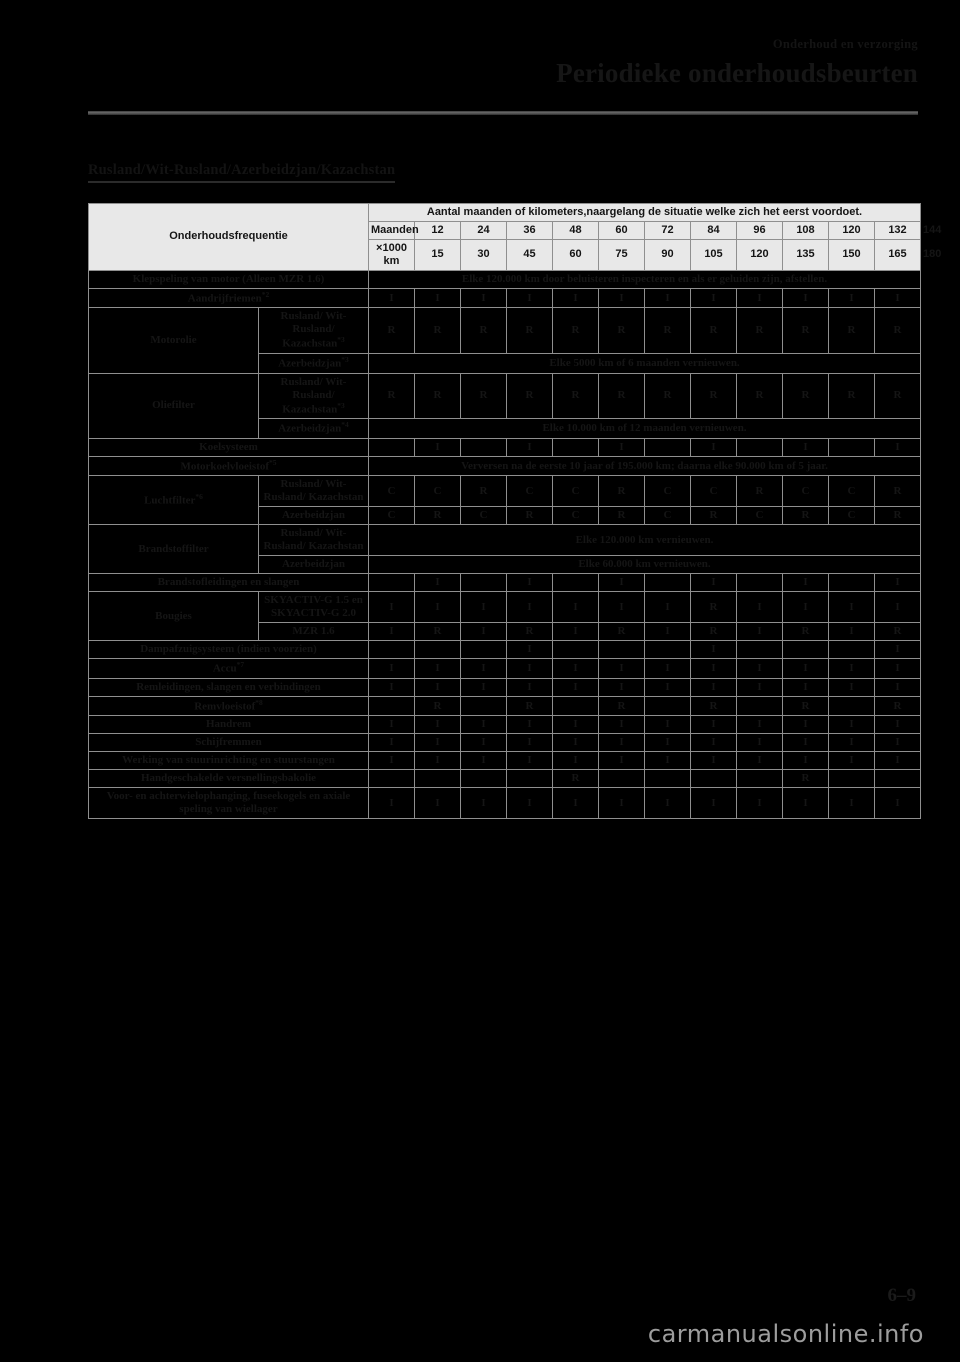 The height and width of the screenshot is (1362, 960). What do you see at coordinates (228, 706) in the screenshot?
I see `row-label: Remvloeistof*8` at bounding box center [228, 706].